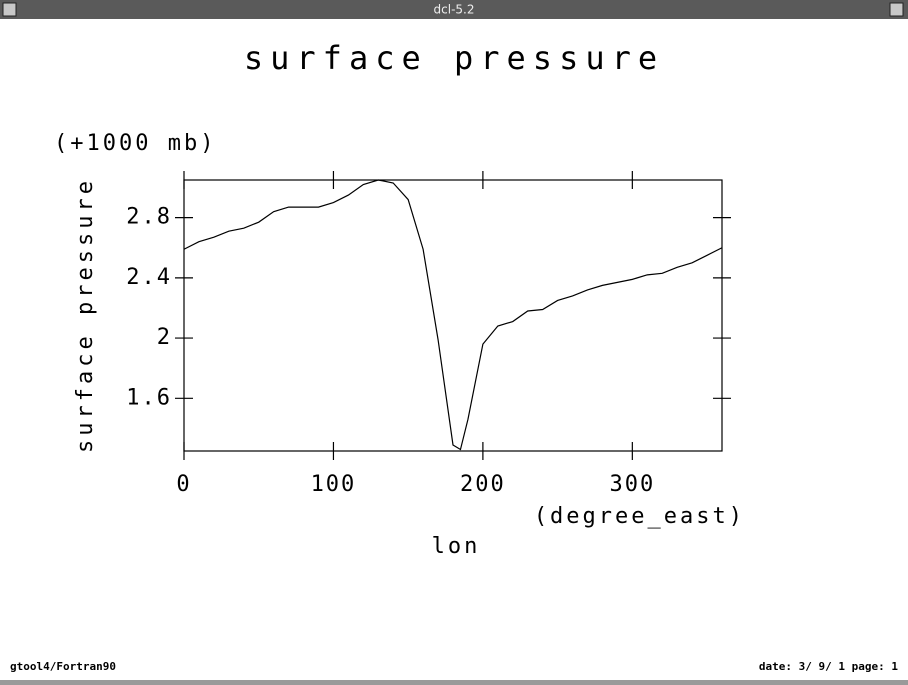 Image resolution: width=908 pixels, height=685 pixels. Describe the element at coordinates (164, 337) in the screenshot. I see `y-tick-label: 2` at that location.